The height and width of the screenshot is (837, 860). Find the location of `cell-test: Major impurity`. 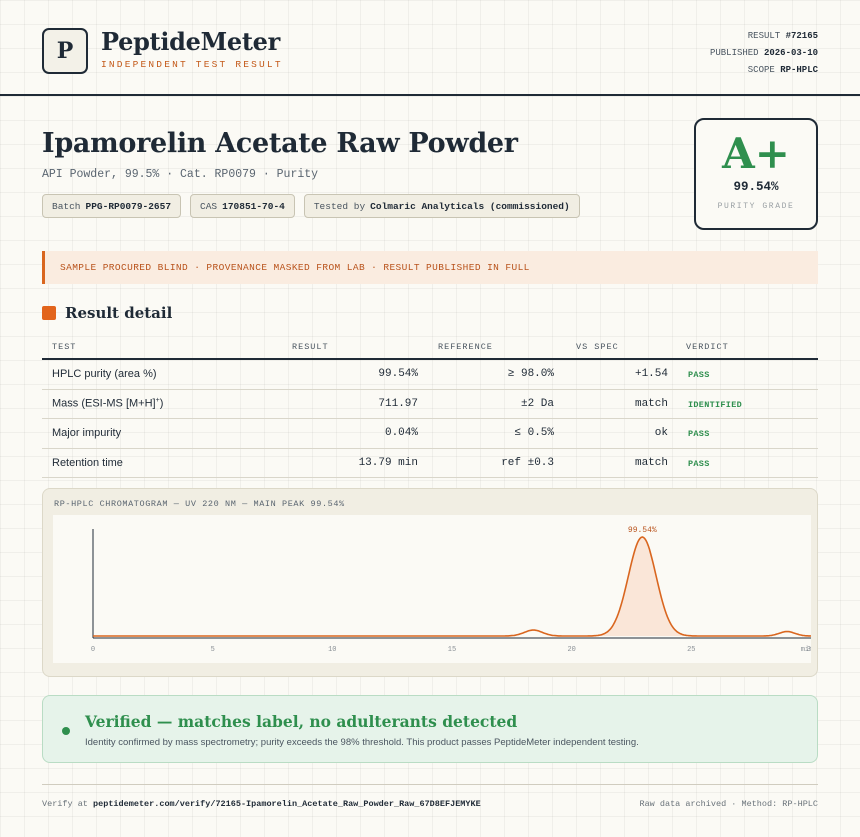

cell-test: Major impurity is located at coordinates (87, 433).